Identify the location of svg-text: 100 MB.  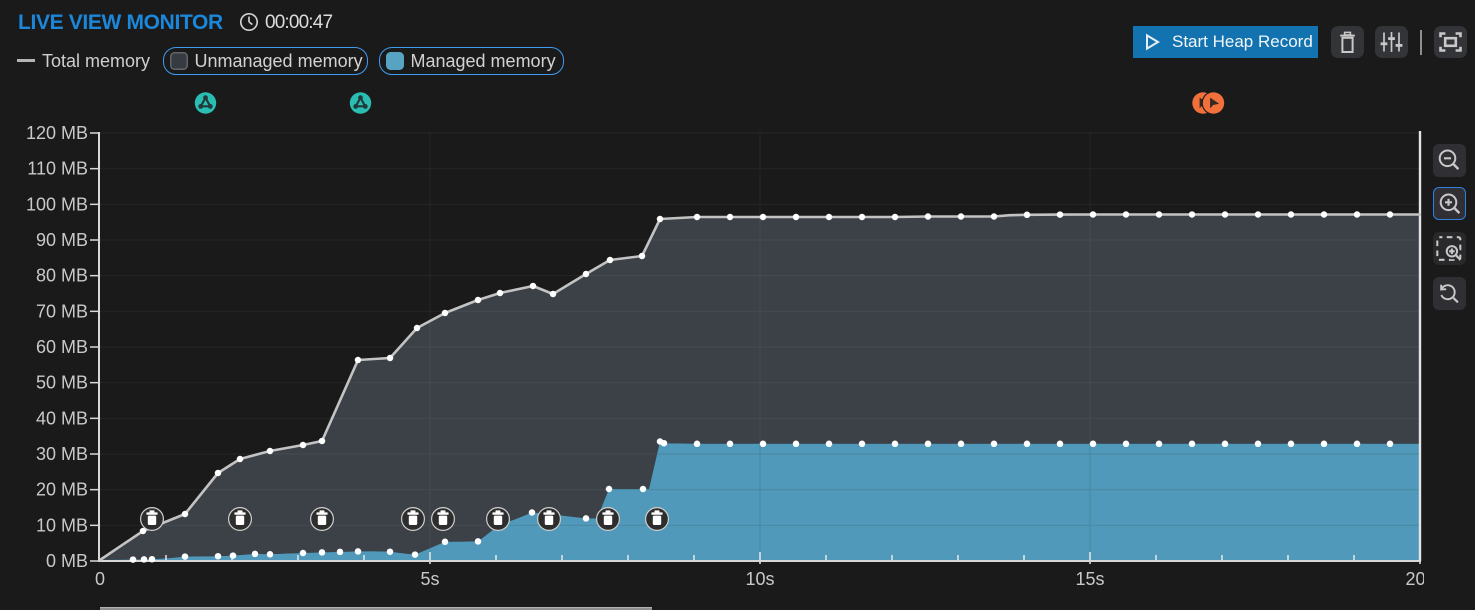
(57, 204).